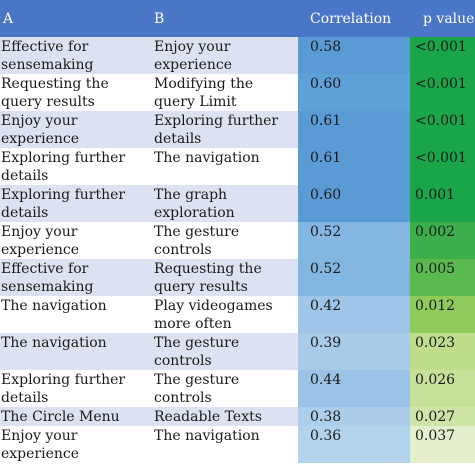 The width and height of the screenshot is (475, 471). I want to click on cell-b: Requesting the query results, so click(226, 277).